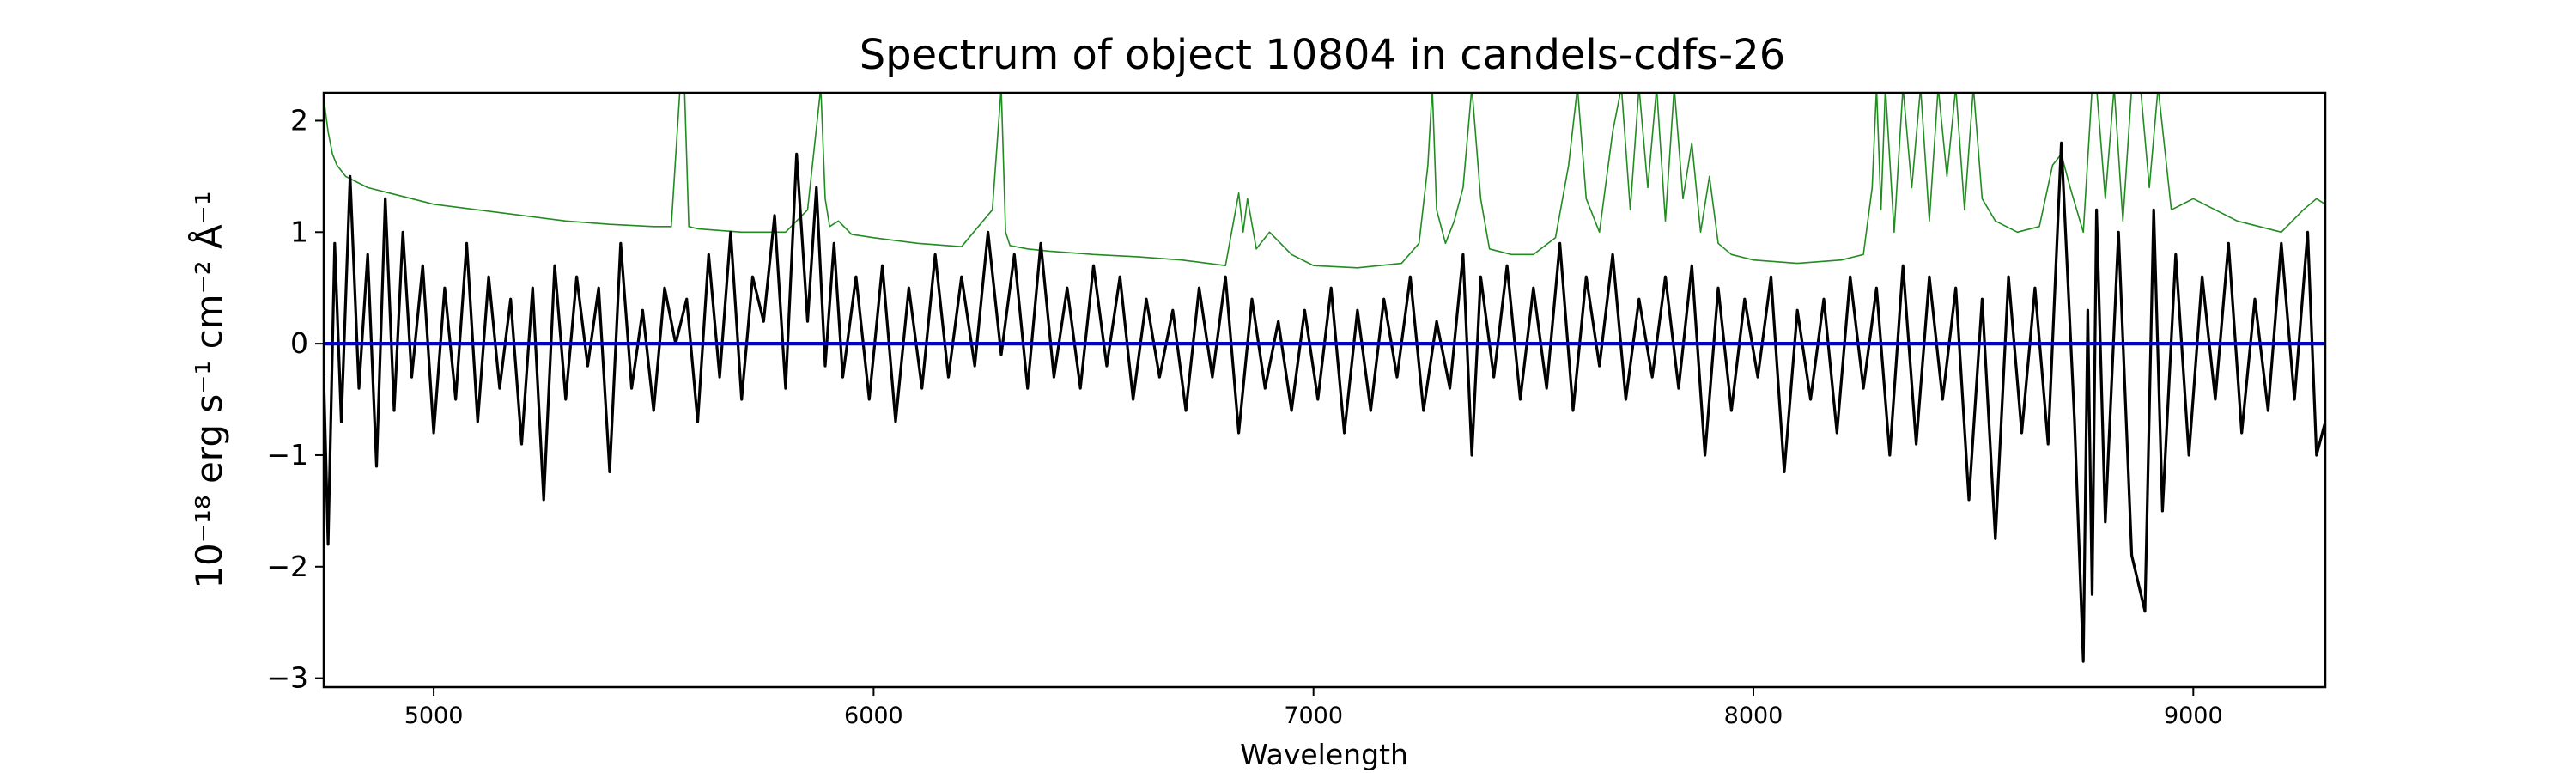 The image size is (2576, 773). I want to click on y-tick-label: 0, so click(299, 343).